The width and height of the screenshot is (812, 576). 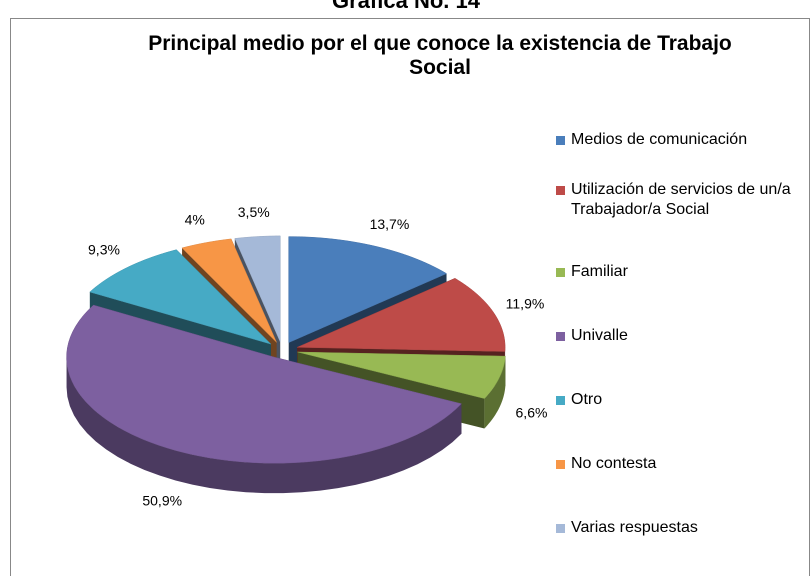 What do you see at coordinates (681, 336) in the screenshot?
I see `legend-item: Univalle` at bounding box center [681, 336].